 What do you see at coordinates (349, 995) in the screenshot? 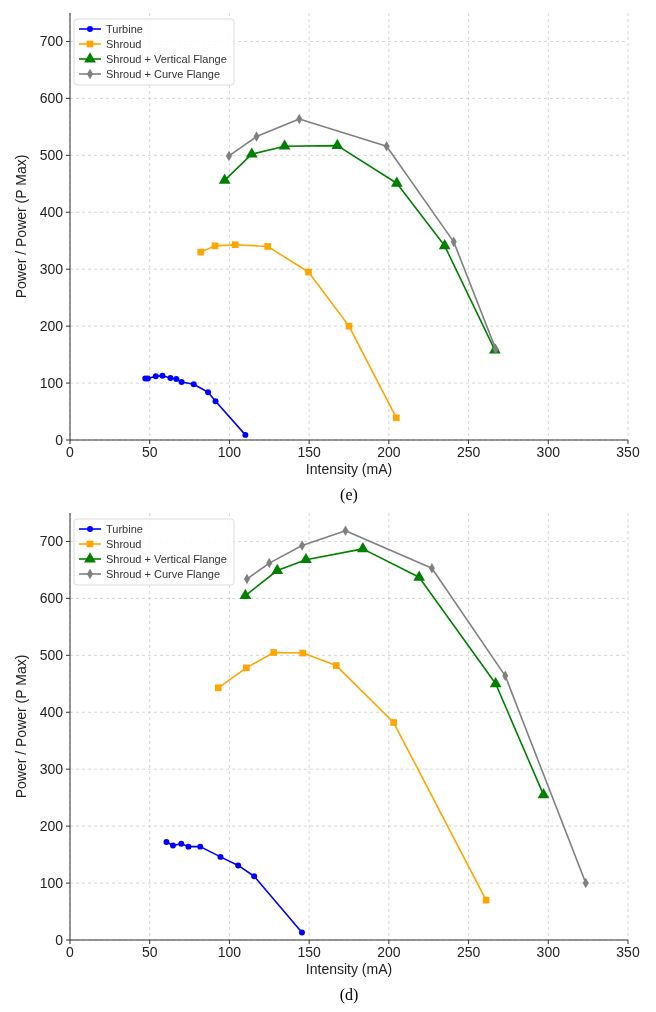
I see `text: (d)` at bounding box center [349, 995].